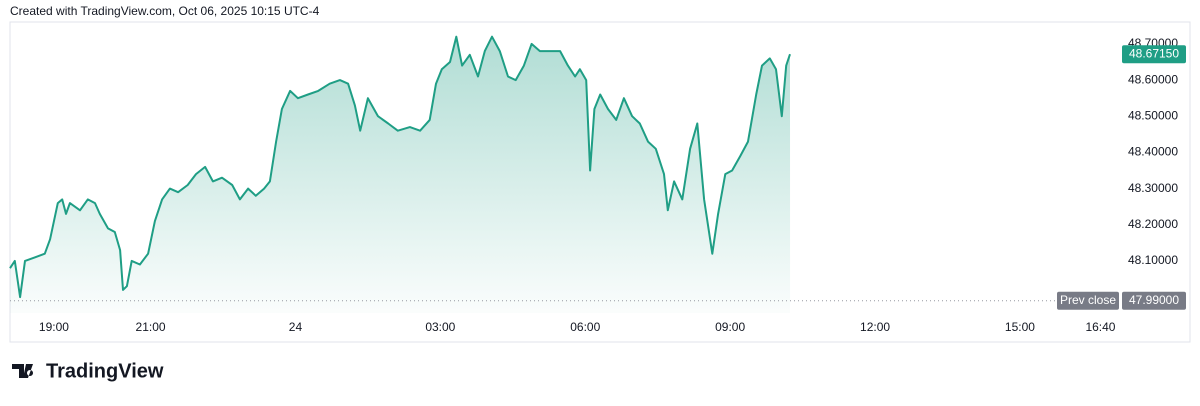 This screenshot has width=1200, height=406. Describe the element at coordinates (1153, 79) in the screenshot. I see `y-tick-label: 48.60000` at that location.